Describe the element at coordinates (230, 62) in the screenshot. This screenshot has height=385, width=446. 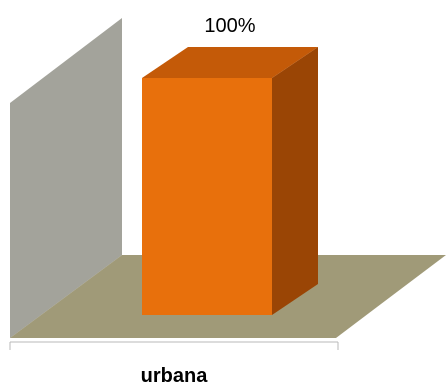
I see `bar-top-face` at that location.